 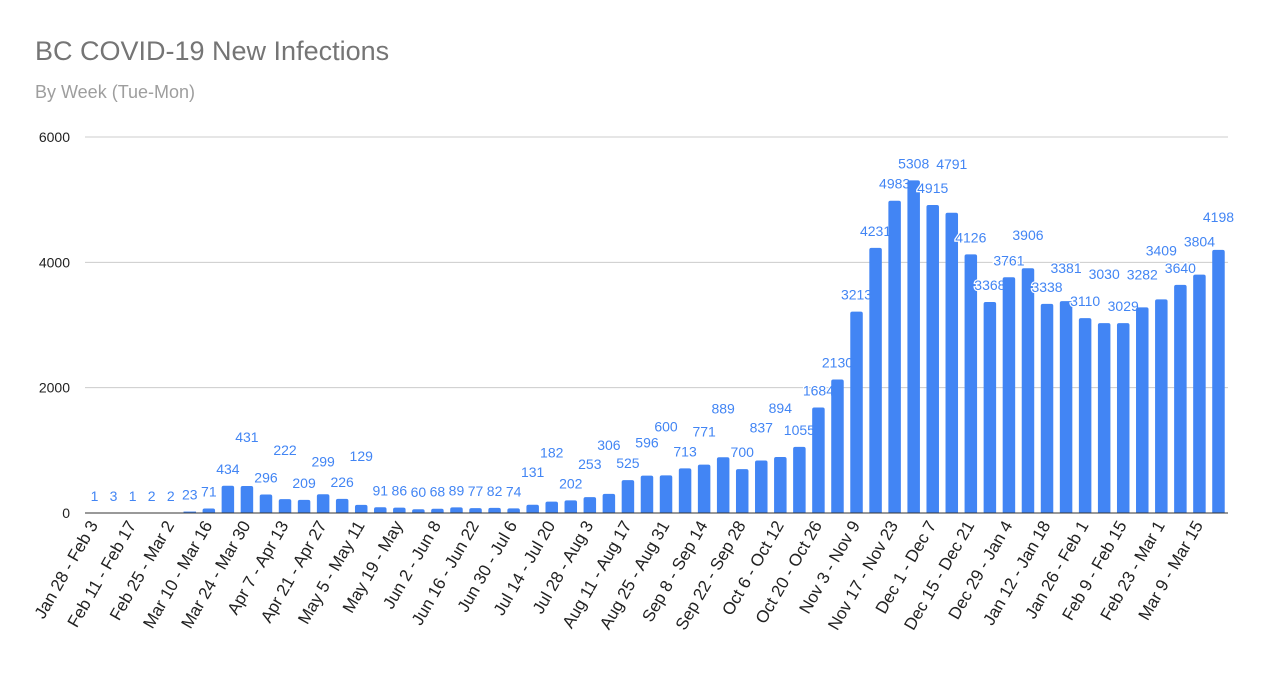 I want to click on data-label: 3906, so click(x=1027, y=235).